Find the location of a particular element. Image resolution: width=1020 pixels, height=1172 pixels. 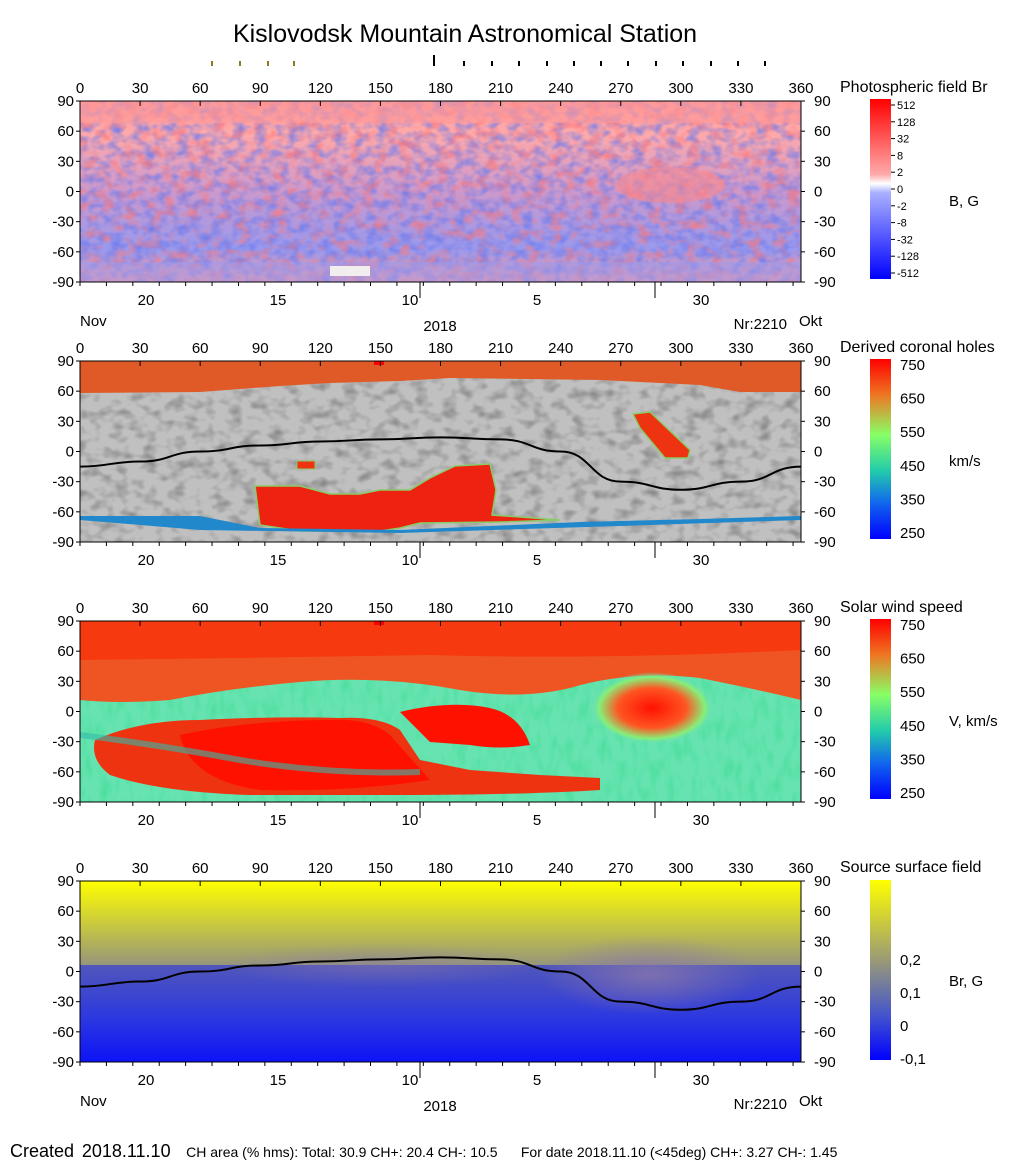

created-date: 2018.11.10 is located at coordinates (126, 1151).